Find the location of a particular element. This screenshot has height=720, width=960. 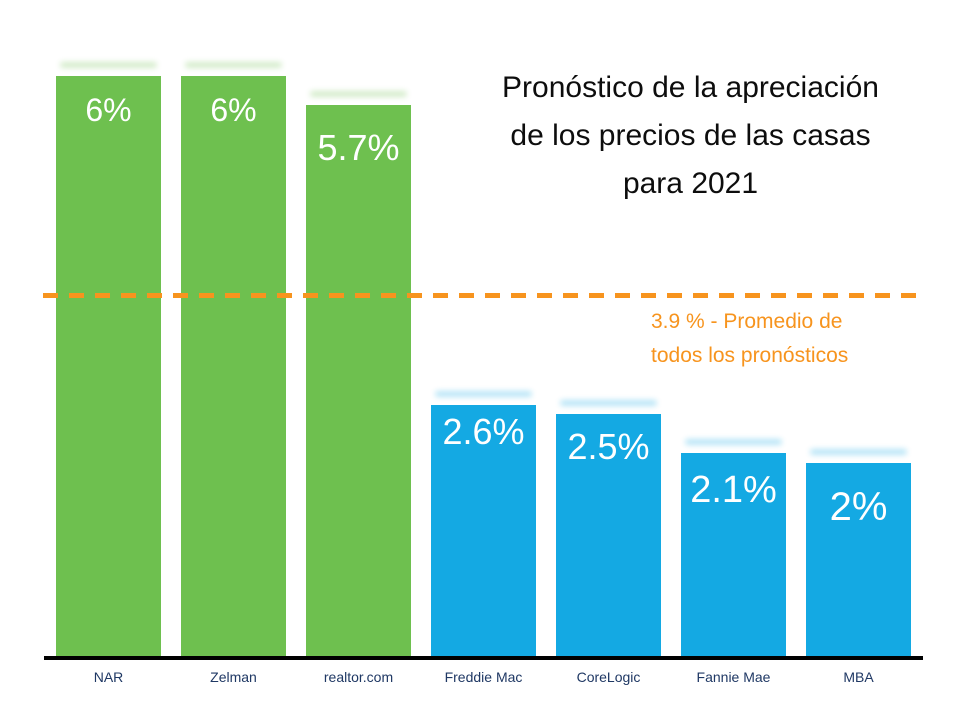

bar-Fannie Mae: 2.1% is located at coordinates (733, 554).